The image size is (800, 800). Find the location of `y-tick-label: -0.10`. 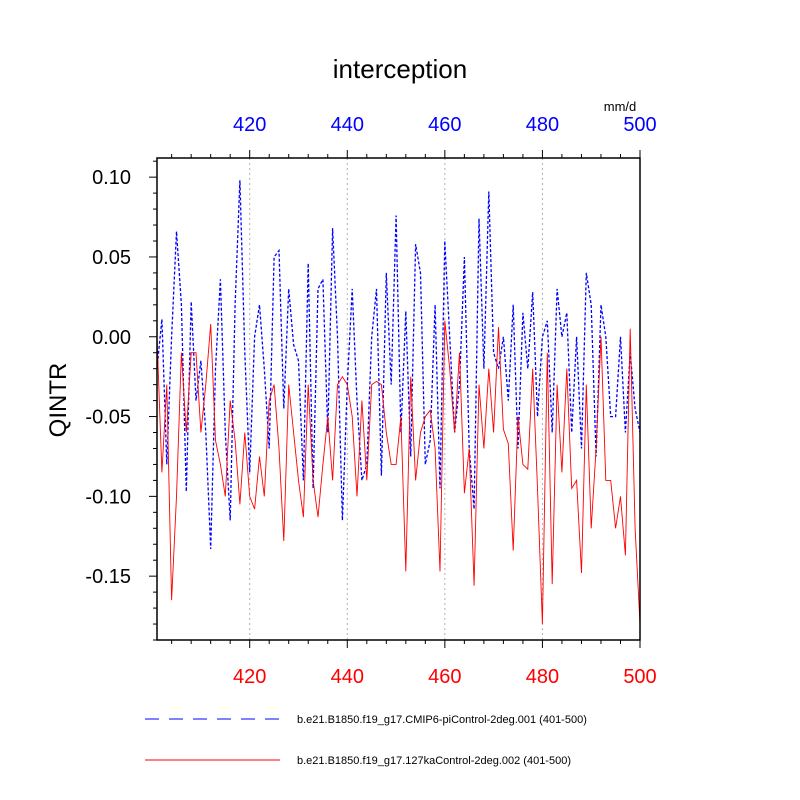

y-tick-label: -0.10 is located at coordinates (108, 497).